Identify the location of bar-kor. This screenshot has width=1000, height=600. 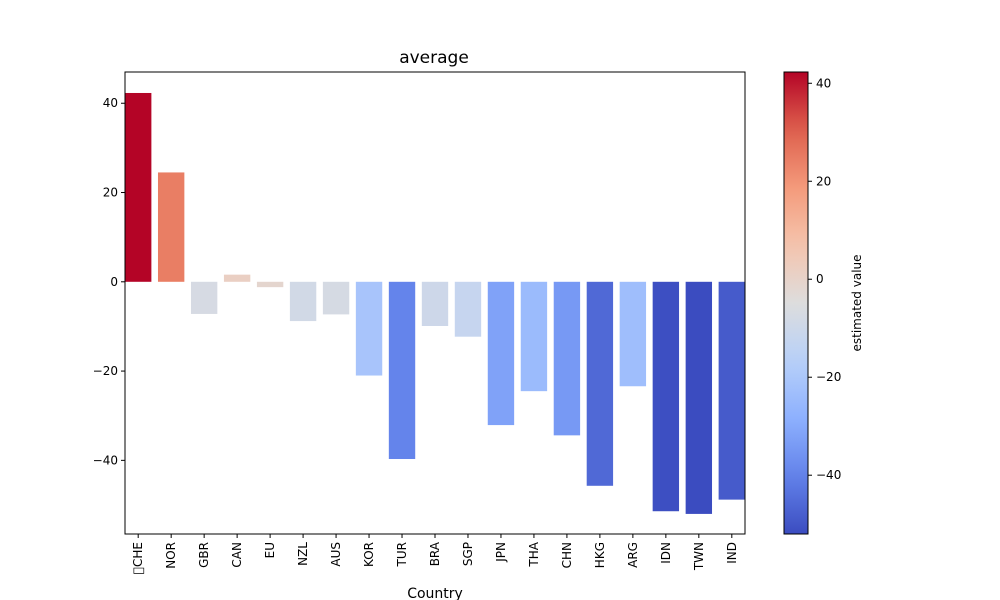
(369, 328).